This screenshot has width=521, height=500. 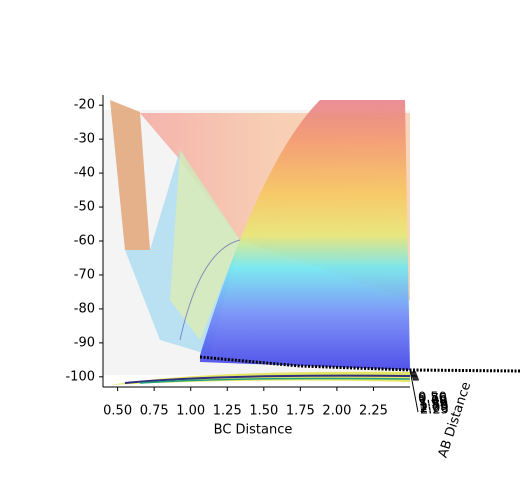 I want to click on x-tick-label: 0.75, so click(x=154, y=411).